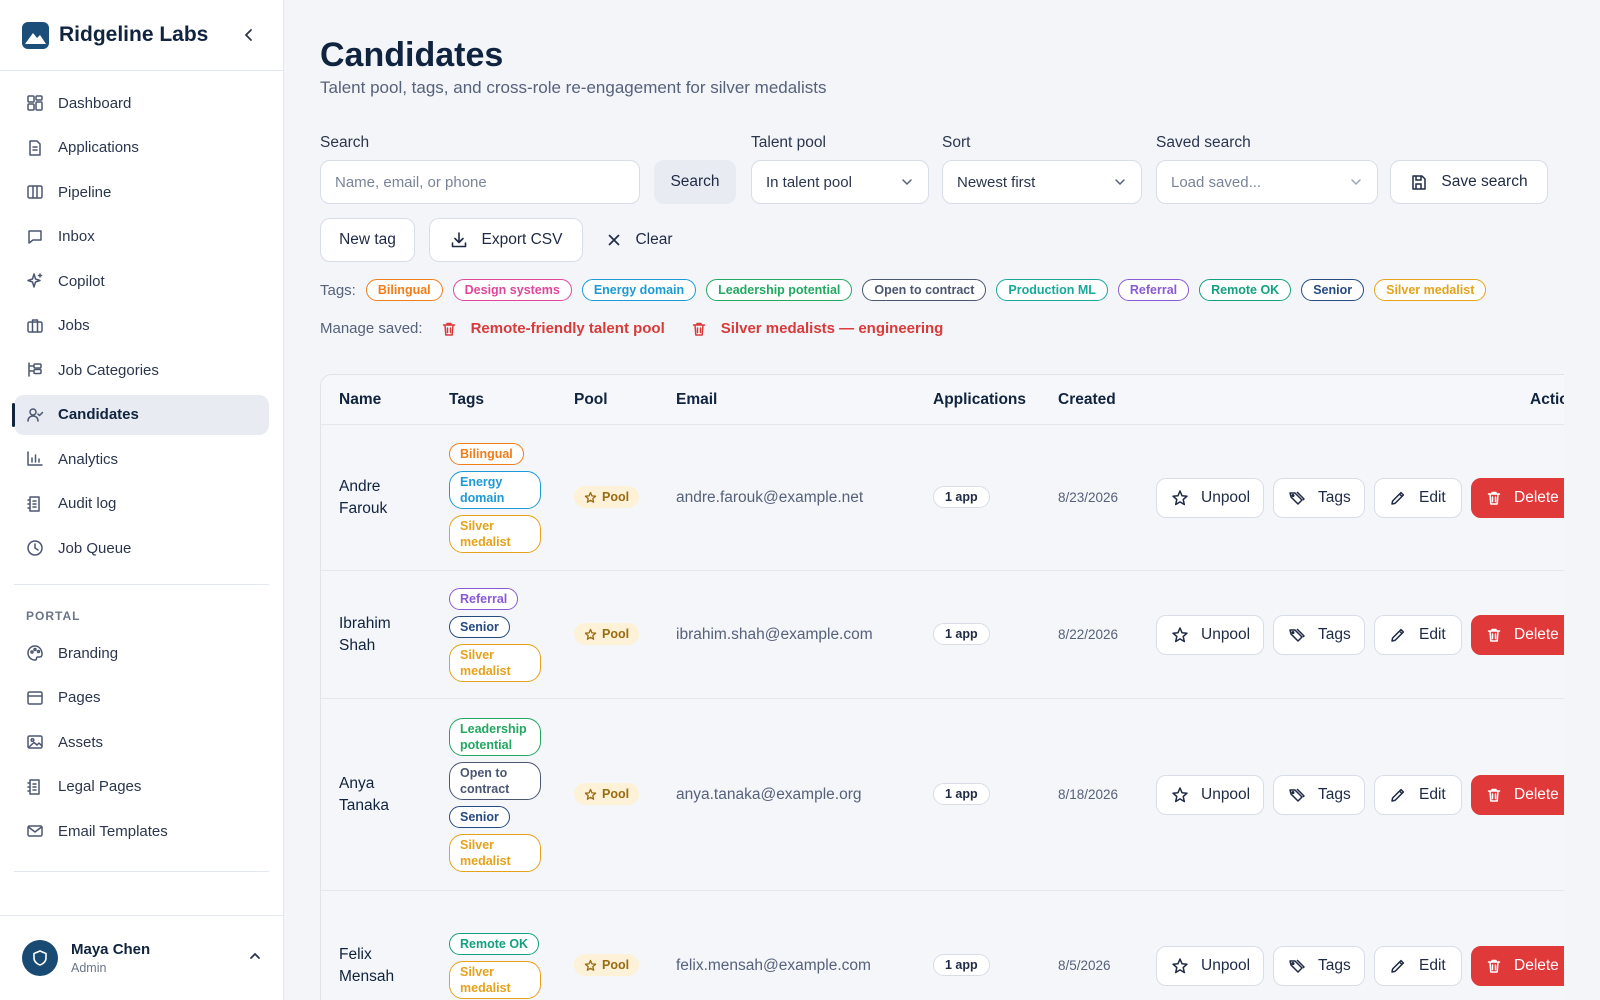 The height and width of the screenshot is (1000, 1600). I want to click on tag-filter-chip: Silver medalist, so click(1430, 290).